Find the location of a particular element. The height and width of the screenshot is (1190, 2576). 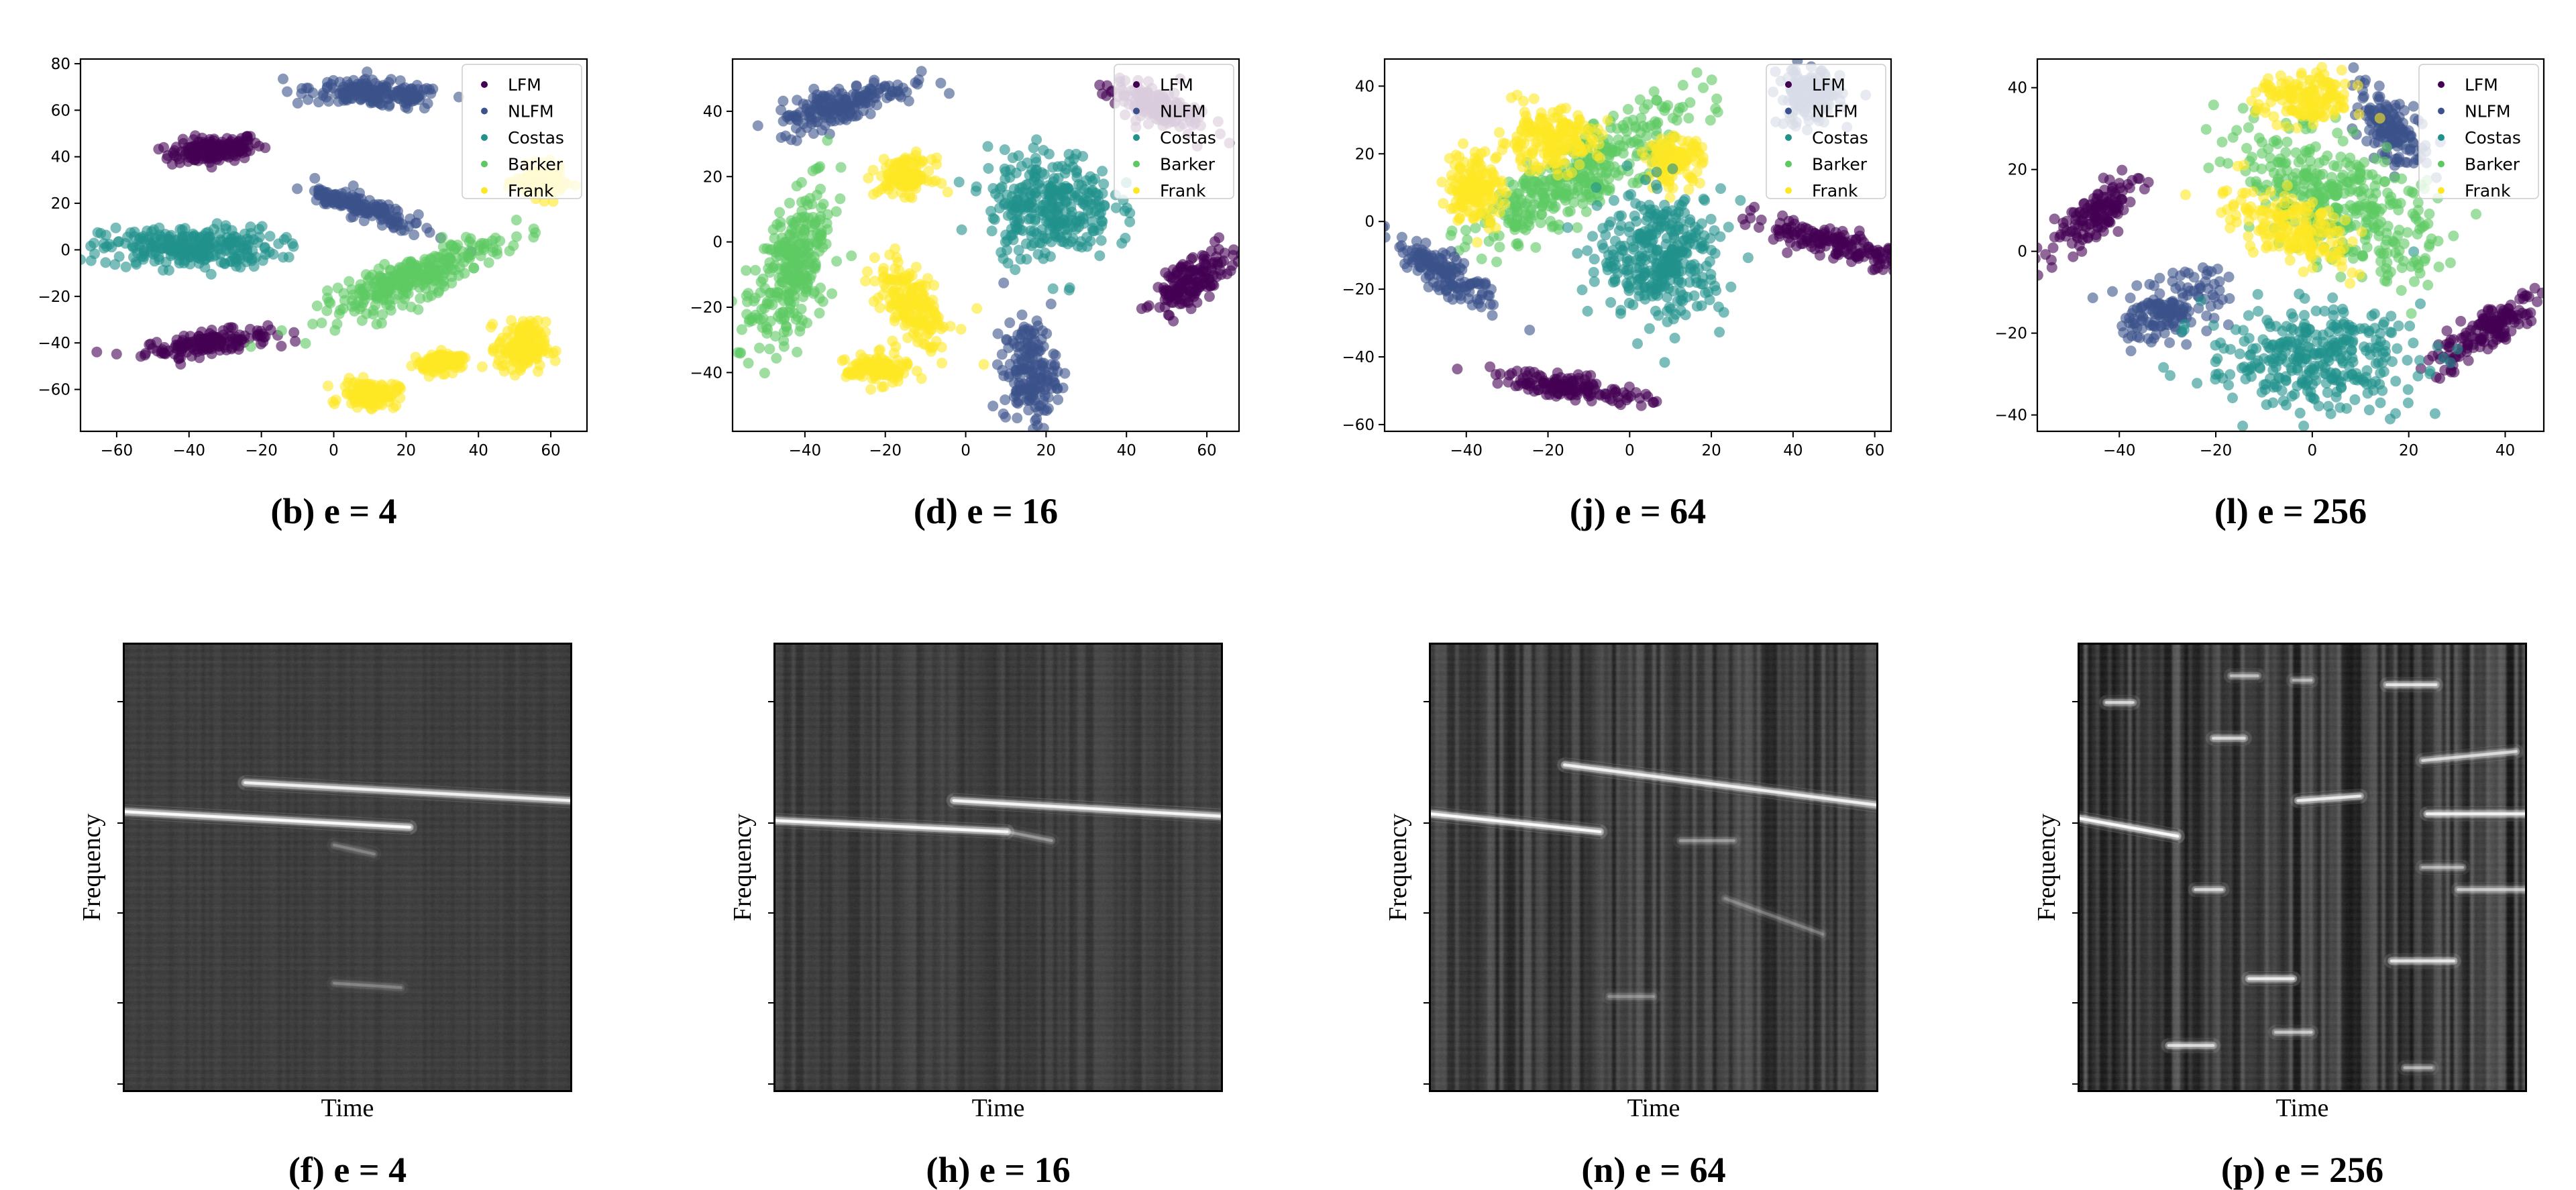

x-tick-label: 60 is located at coordinates (550, 450).